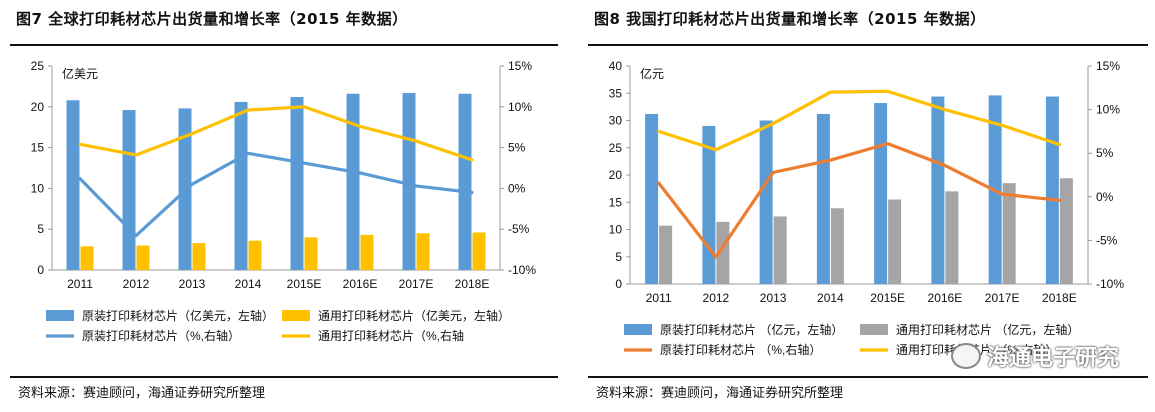 This screenshot has width=1155, height=412. I want to click on y-tick-label-left: 40, so click(616, 66).